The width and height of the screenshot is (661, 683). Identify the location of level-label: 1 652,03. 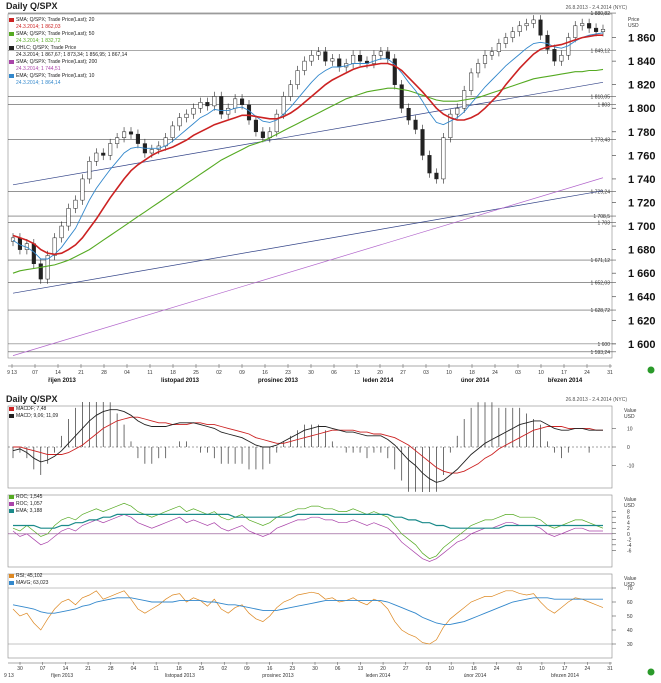
(601, 284).